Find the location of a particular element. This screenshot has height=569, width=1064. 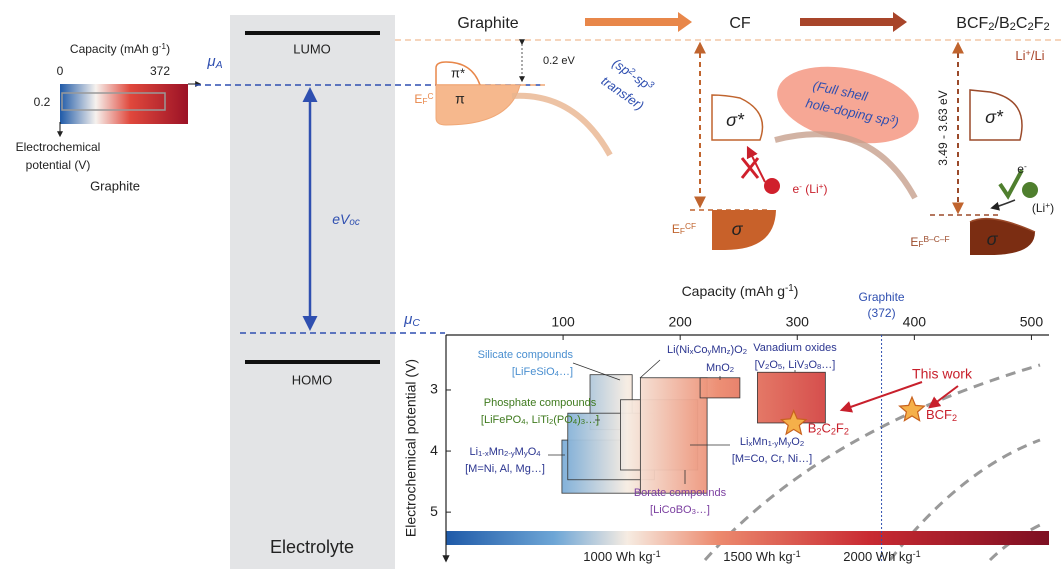

text-part: F is located at coordinates (840, 428).